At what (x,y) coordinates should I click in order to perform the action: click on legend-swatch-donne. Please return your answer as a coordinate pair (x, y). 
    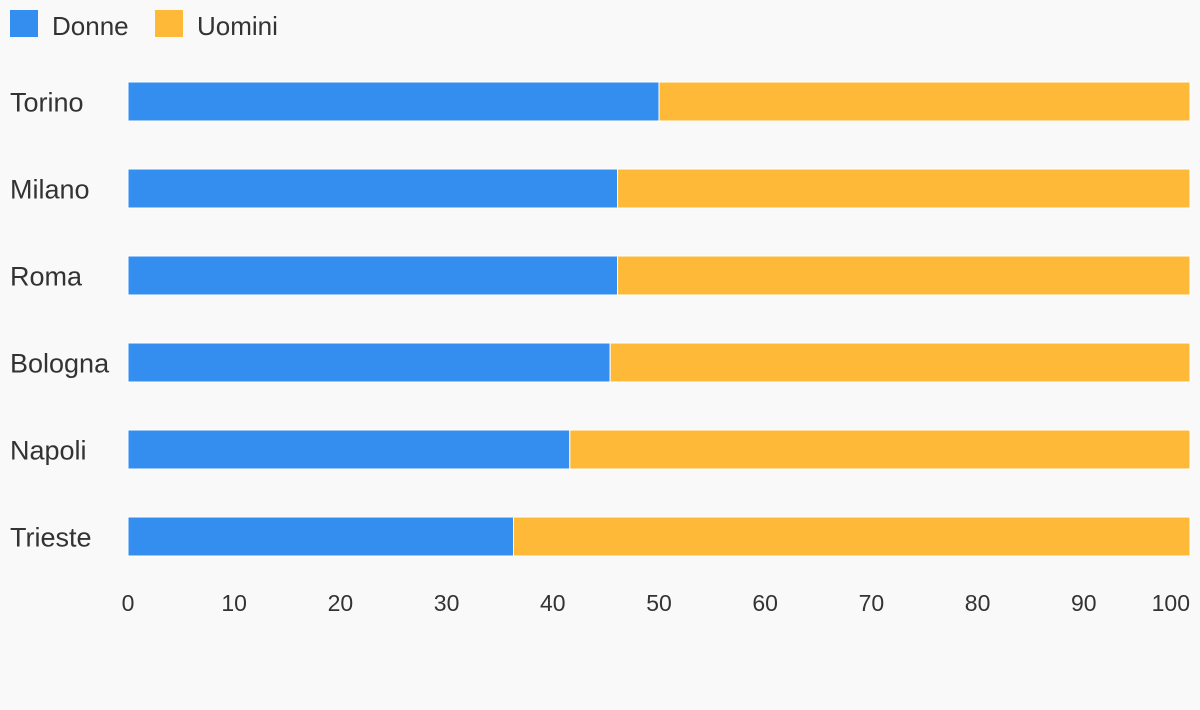
    Looking at the image, I should click on (24, 23).